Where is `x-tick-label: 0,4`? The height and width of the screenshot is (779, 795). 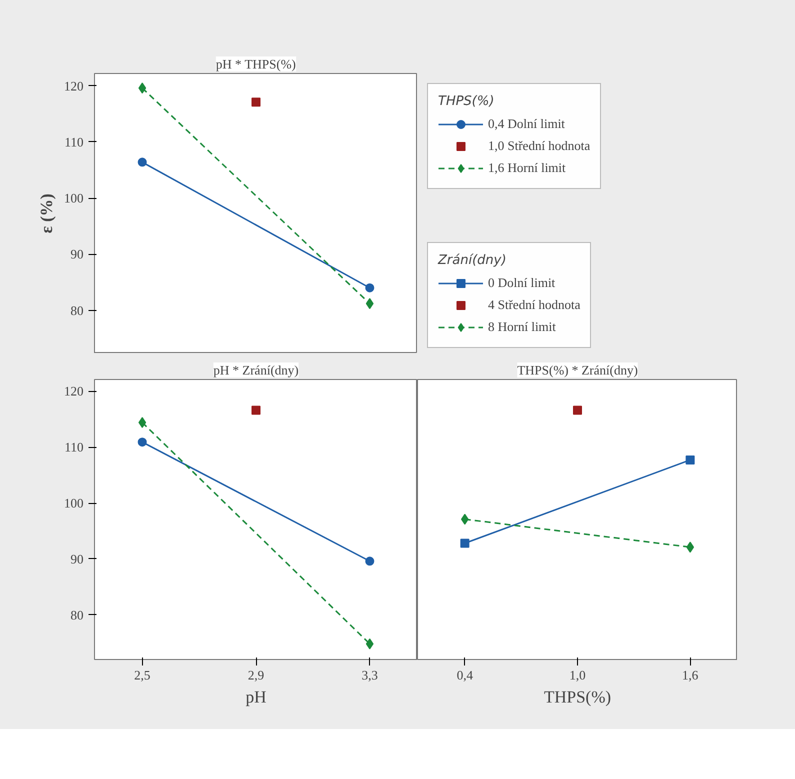 x-tick-label: 0,4 is located at coordinates (465, 675).